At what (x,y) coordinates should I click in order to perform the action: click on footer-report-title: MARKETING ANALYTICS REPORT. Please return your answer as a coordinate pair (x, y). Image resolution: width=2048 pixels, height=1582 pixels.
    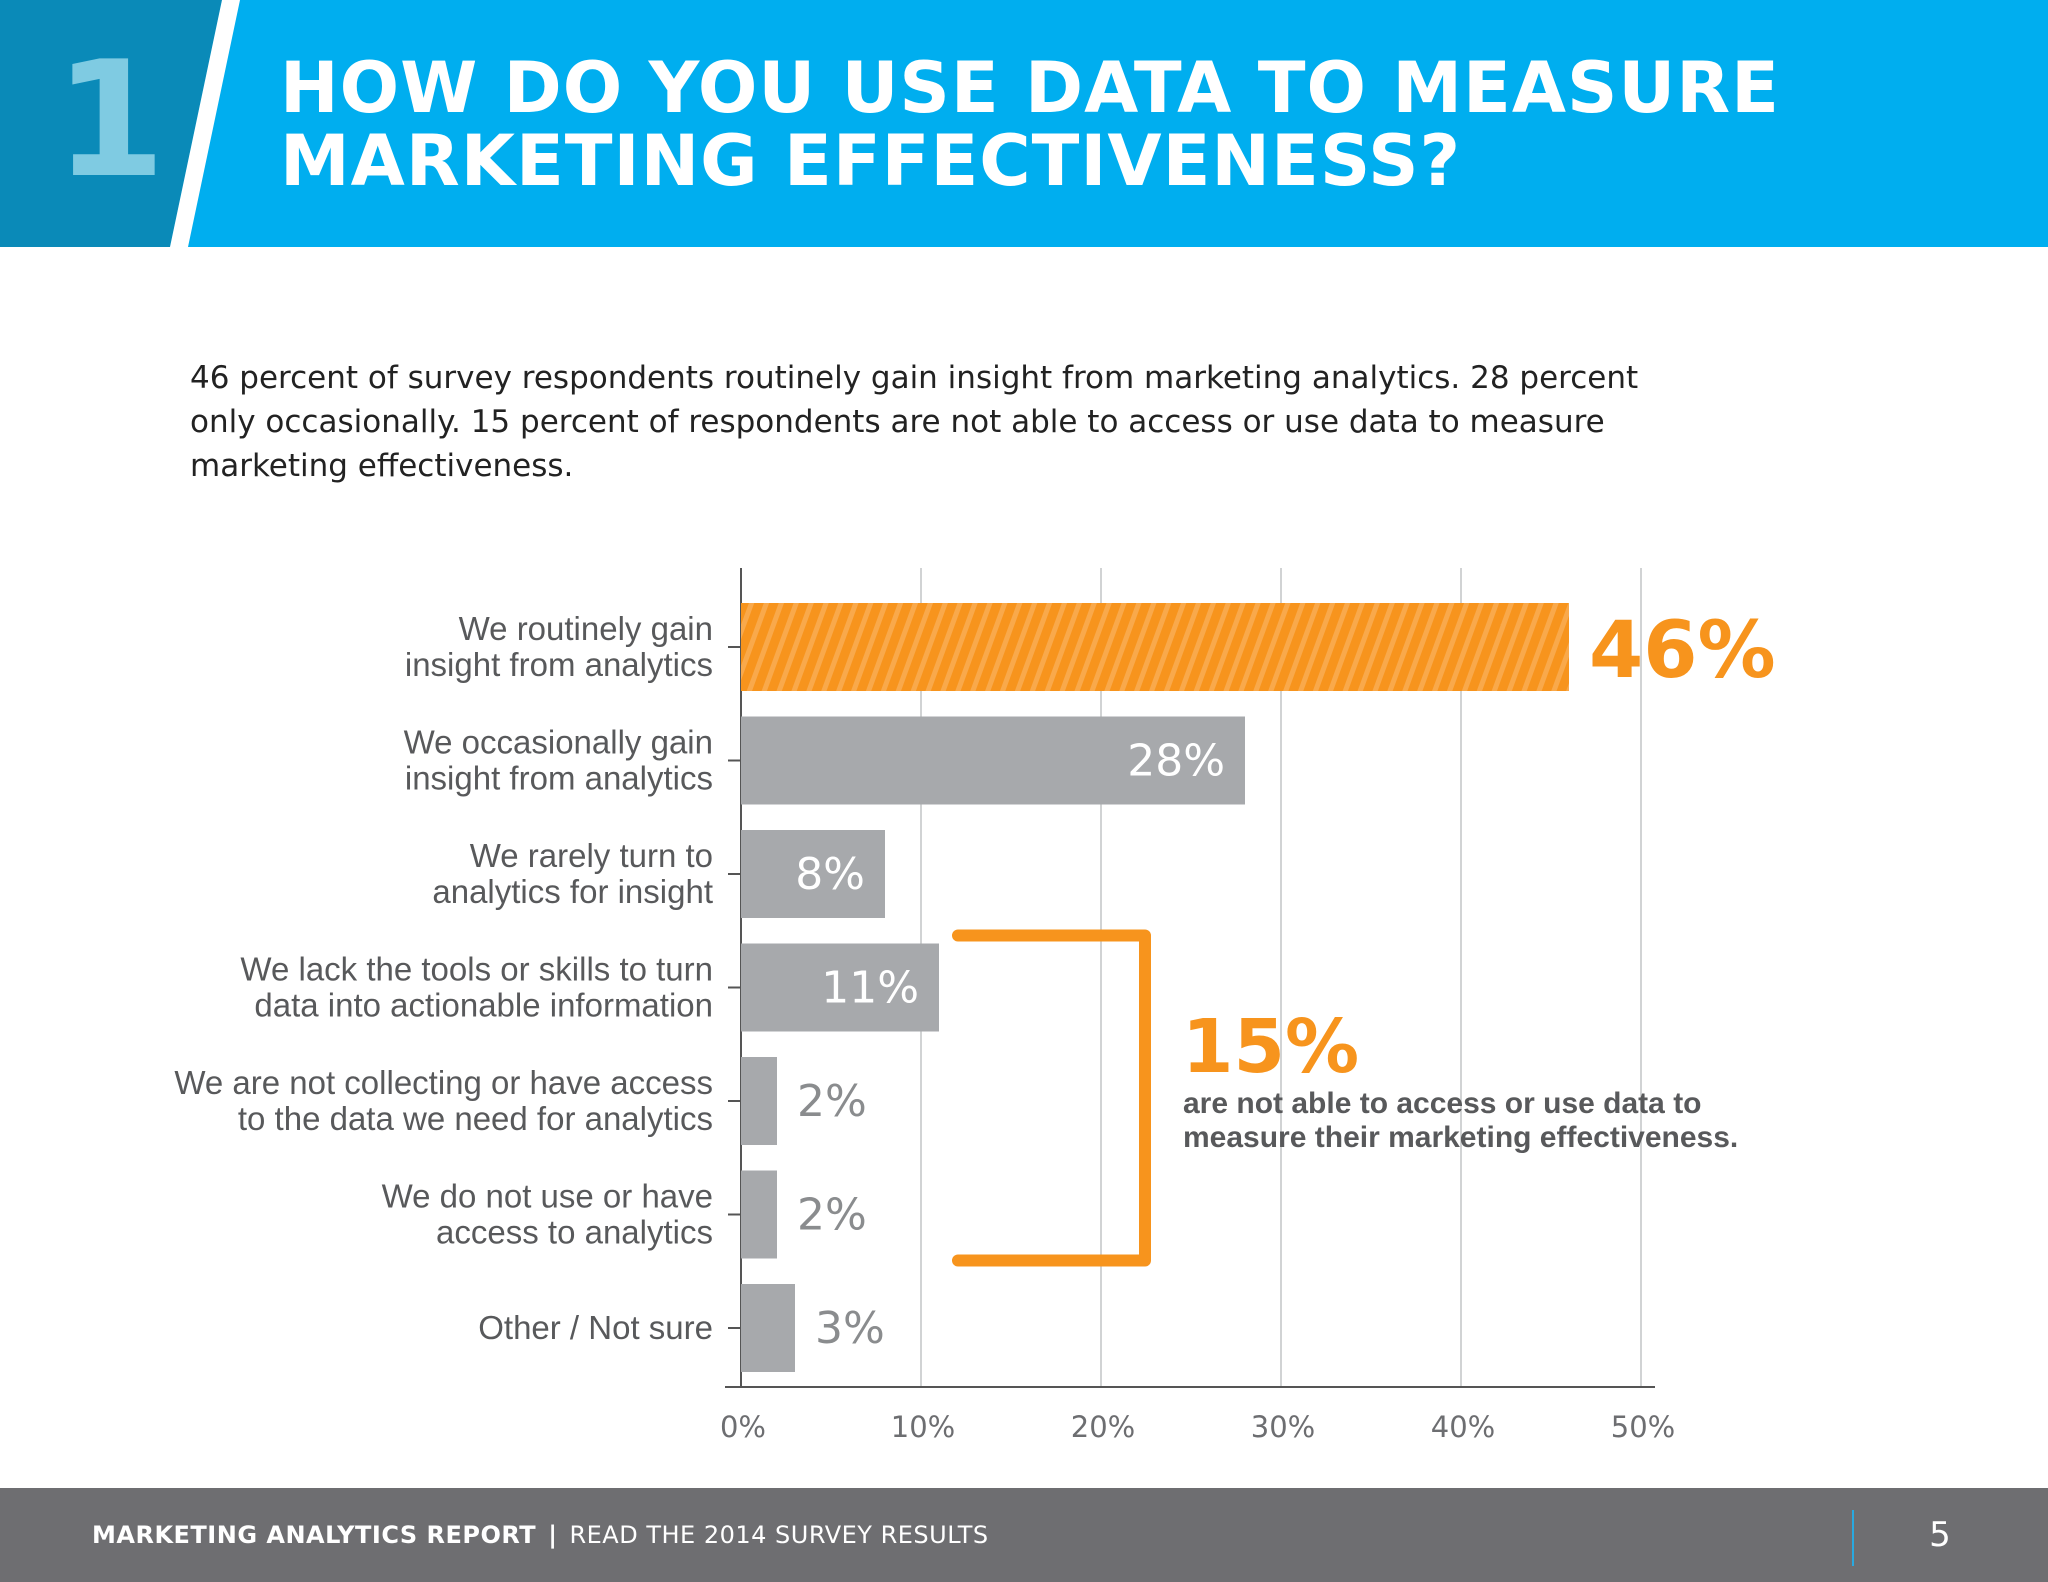
    Looking at the image, I should click on (314, 1535).